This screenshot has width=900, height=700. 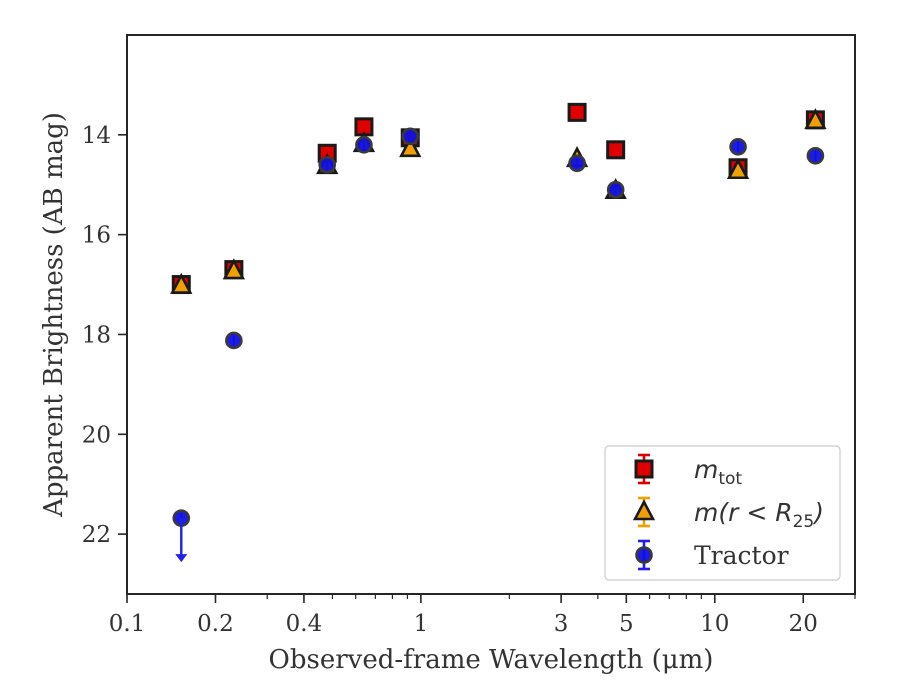 I want to click on legend: mtot m(r < R25) Tractor, so click(x=722, y=513).